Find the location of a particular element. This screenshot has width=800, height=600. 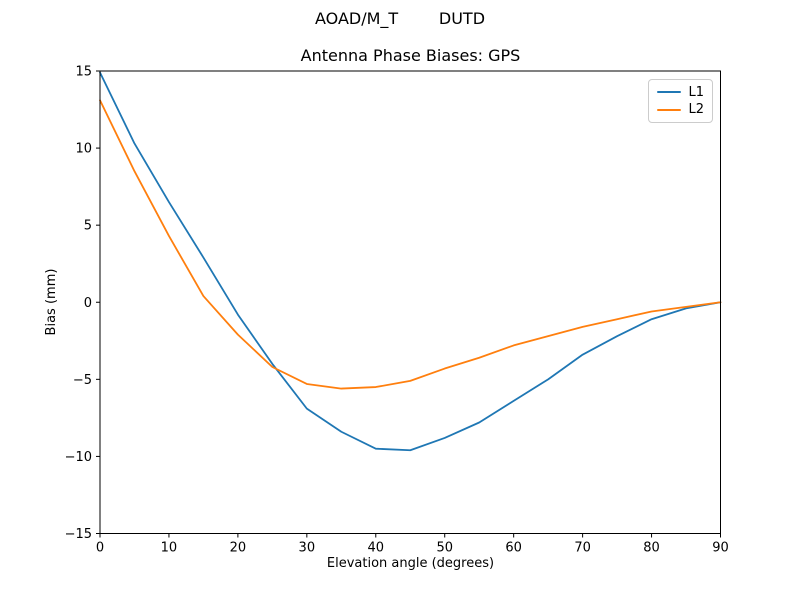

x-tick-label: 40 is located at coordinates (376, 548).